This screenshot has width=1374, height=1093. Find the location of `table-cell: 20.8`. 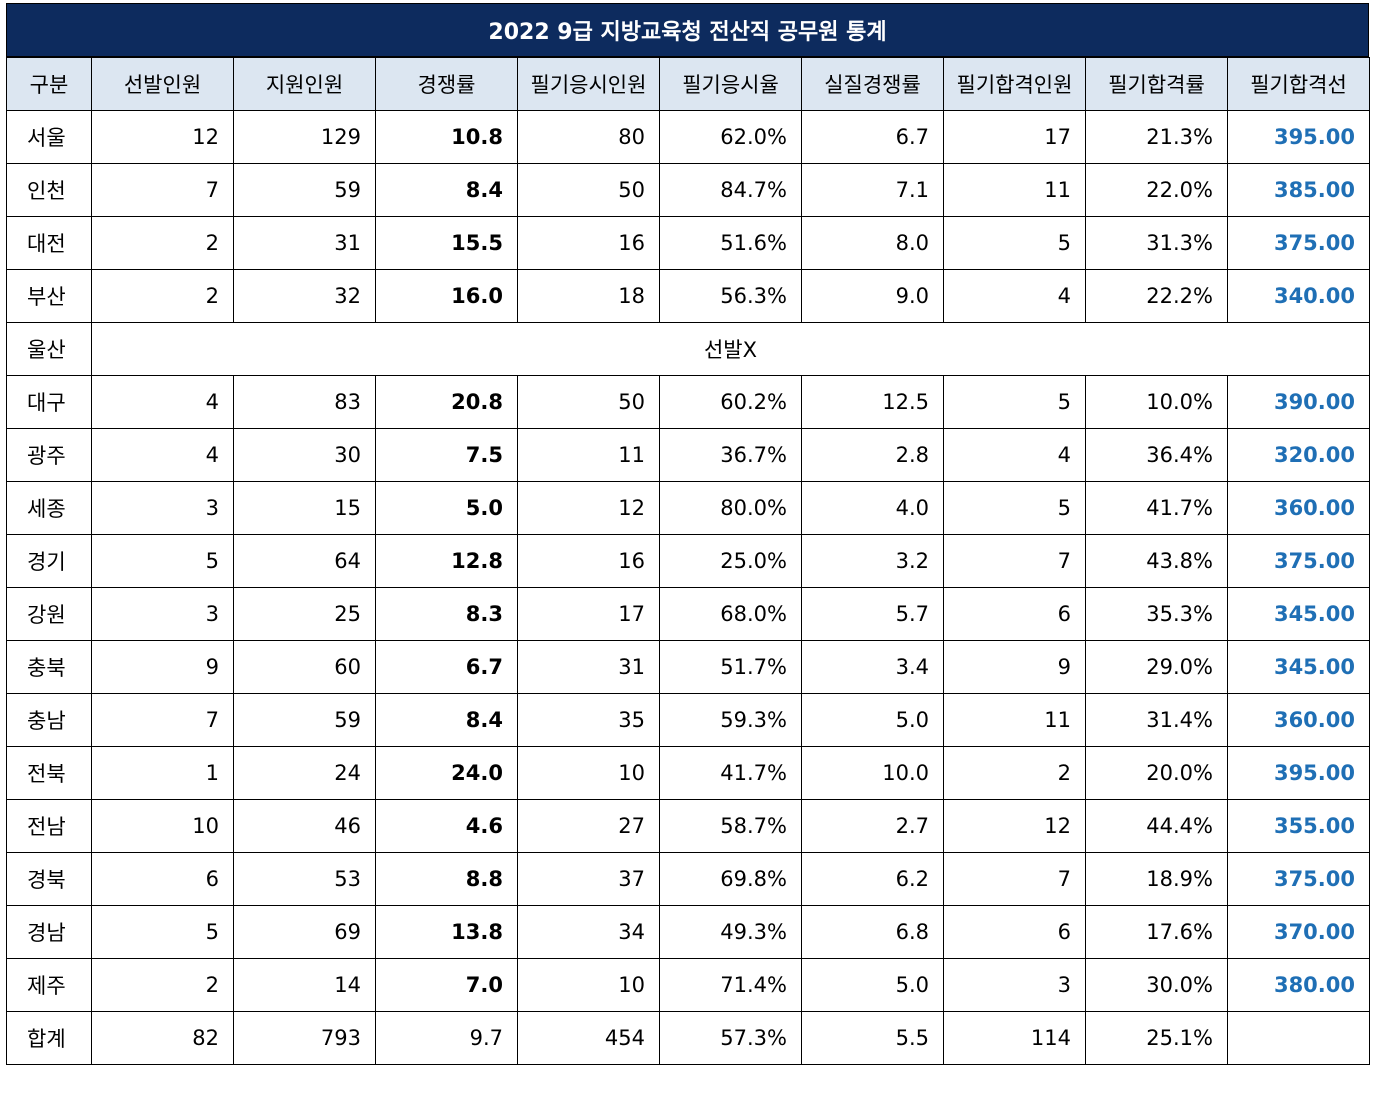

table-cell: 20.8 is located at coordinates (446, 402).